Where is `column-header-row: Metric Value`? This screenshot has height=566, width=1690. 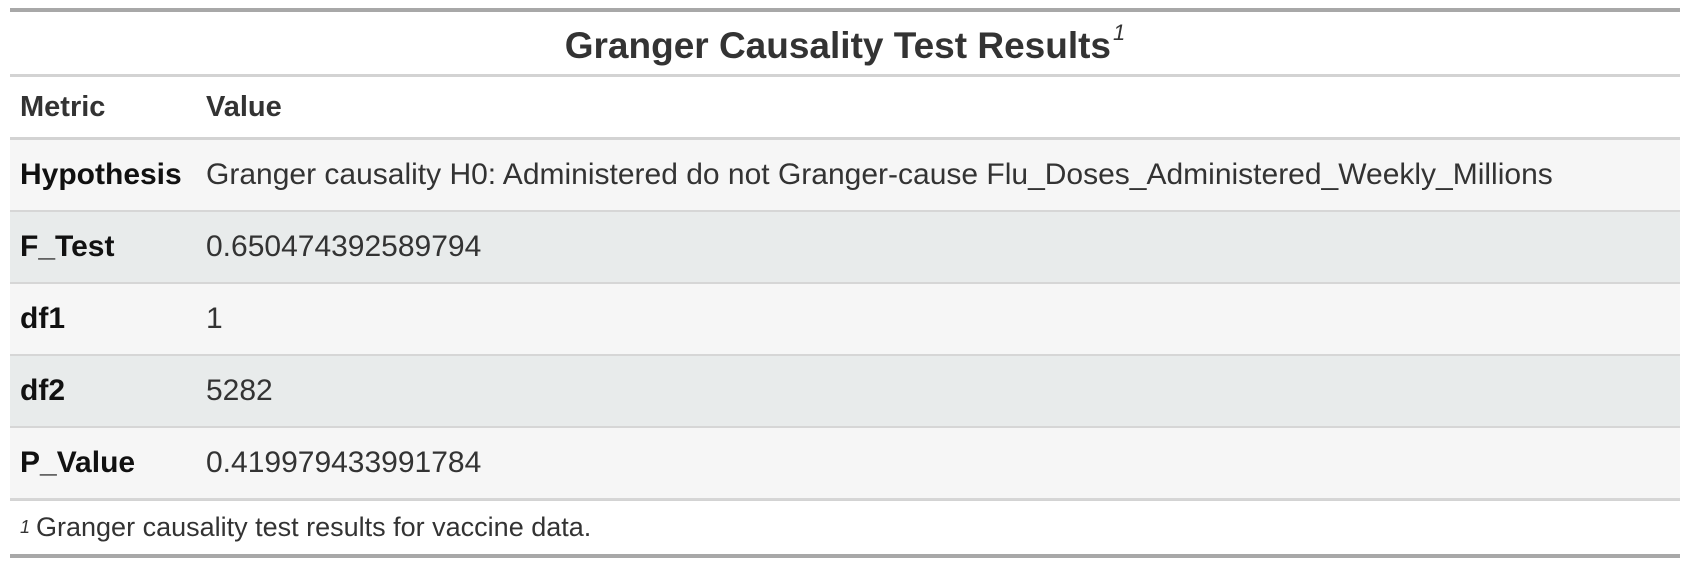 column-header-row: Metric Value is located at coordinates (845, 108).